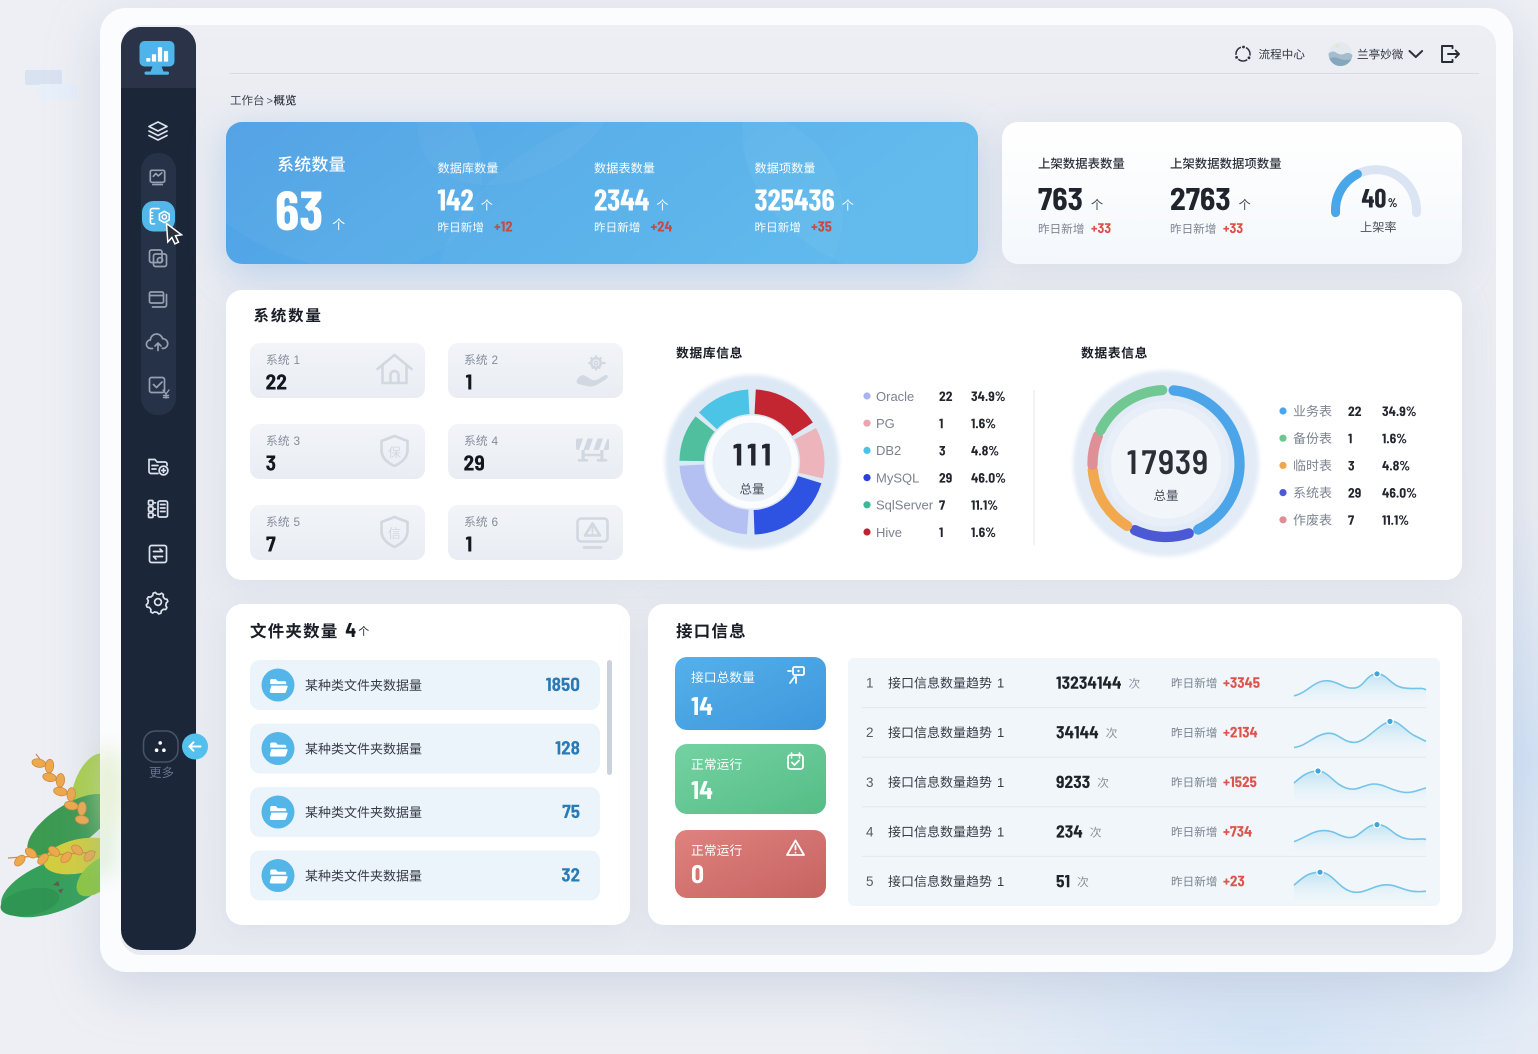 This screenshot has width=1538, height=1054. I want to click on svg-text: SqlServer, so click(905, 505).